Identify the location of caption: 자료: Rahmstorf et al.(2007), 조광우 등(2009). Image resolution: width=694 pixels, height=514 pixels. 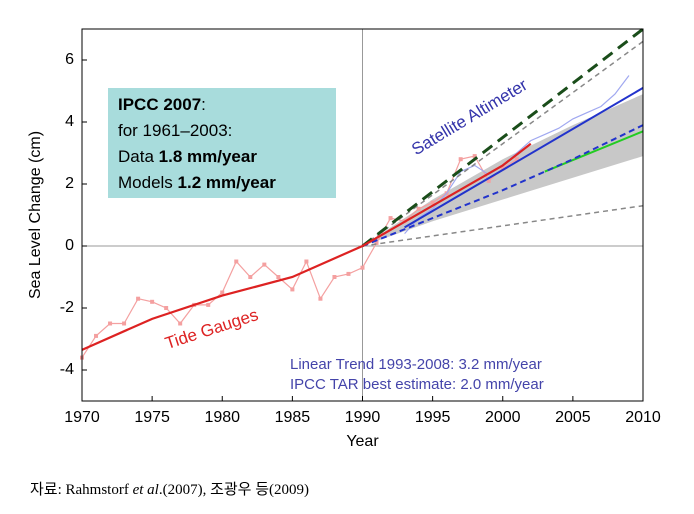
(169, 489).